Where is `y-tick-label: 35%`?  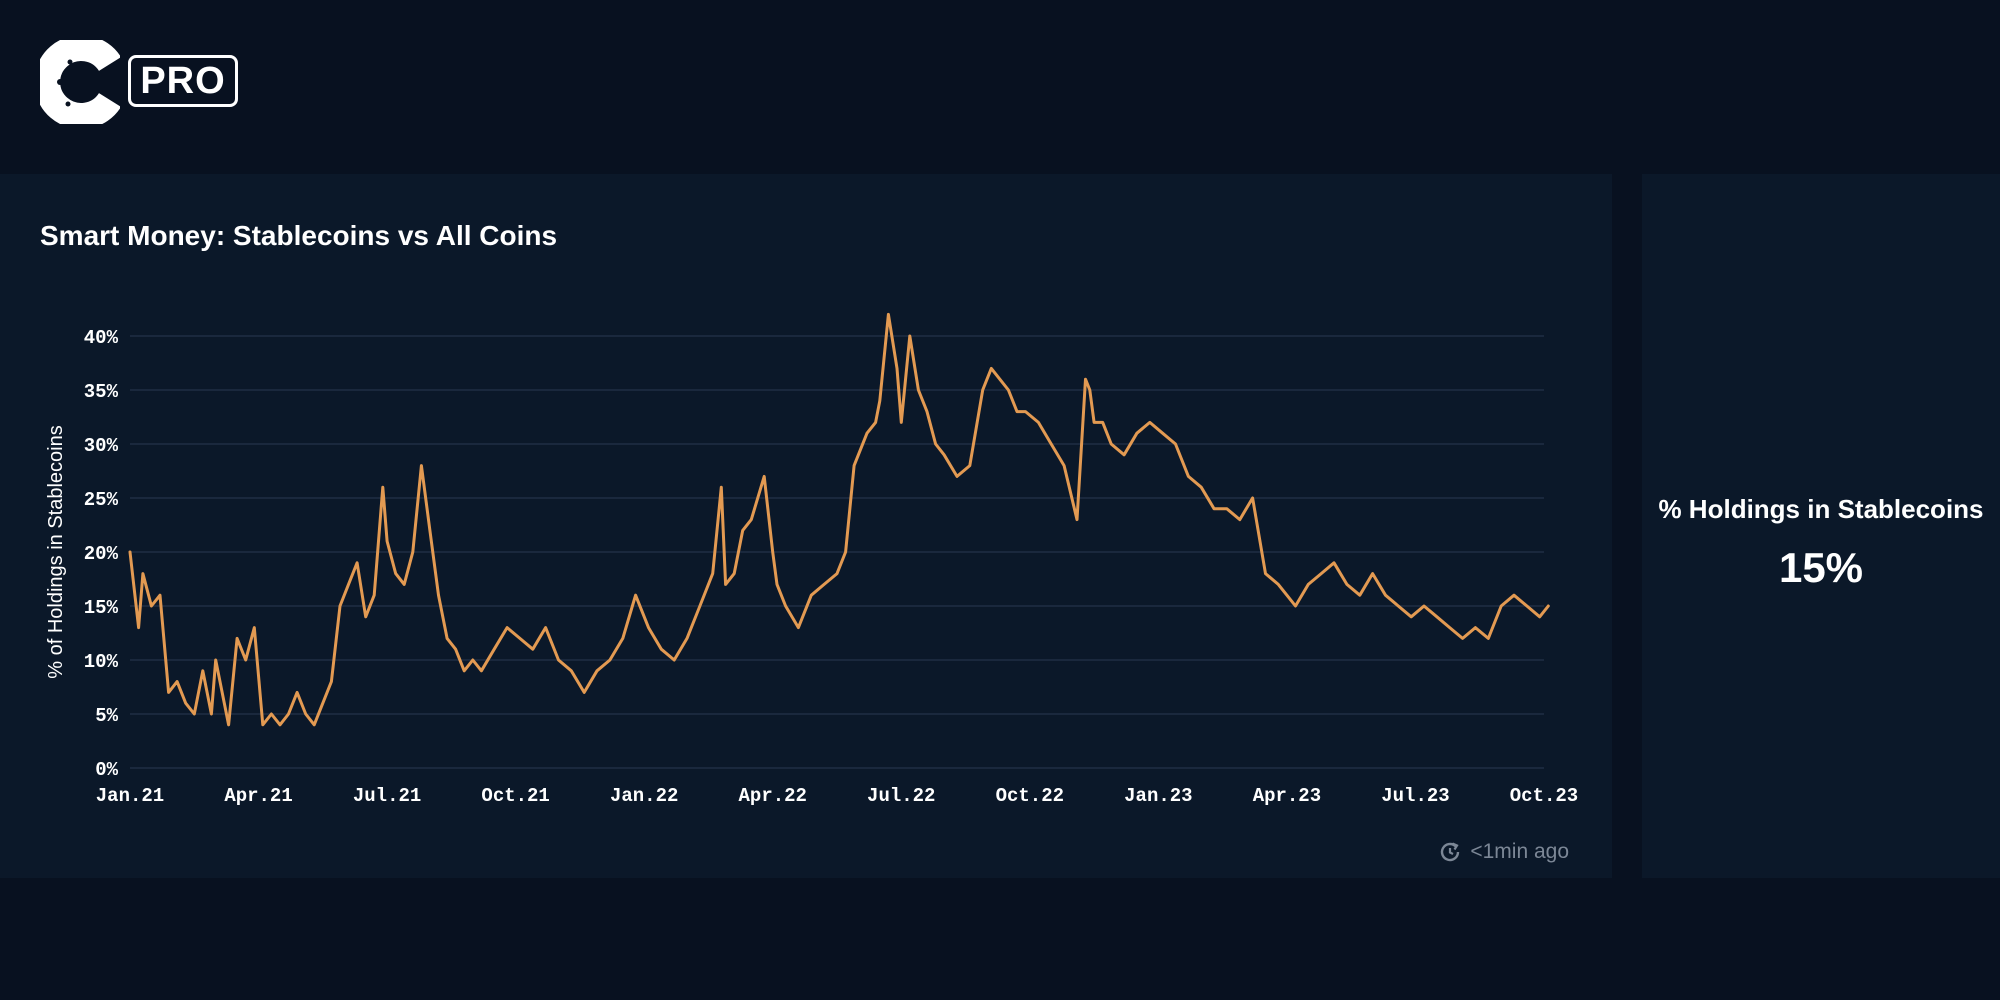
y-tick-label: 35% is located at coordinates (101, 392).